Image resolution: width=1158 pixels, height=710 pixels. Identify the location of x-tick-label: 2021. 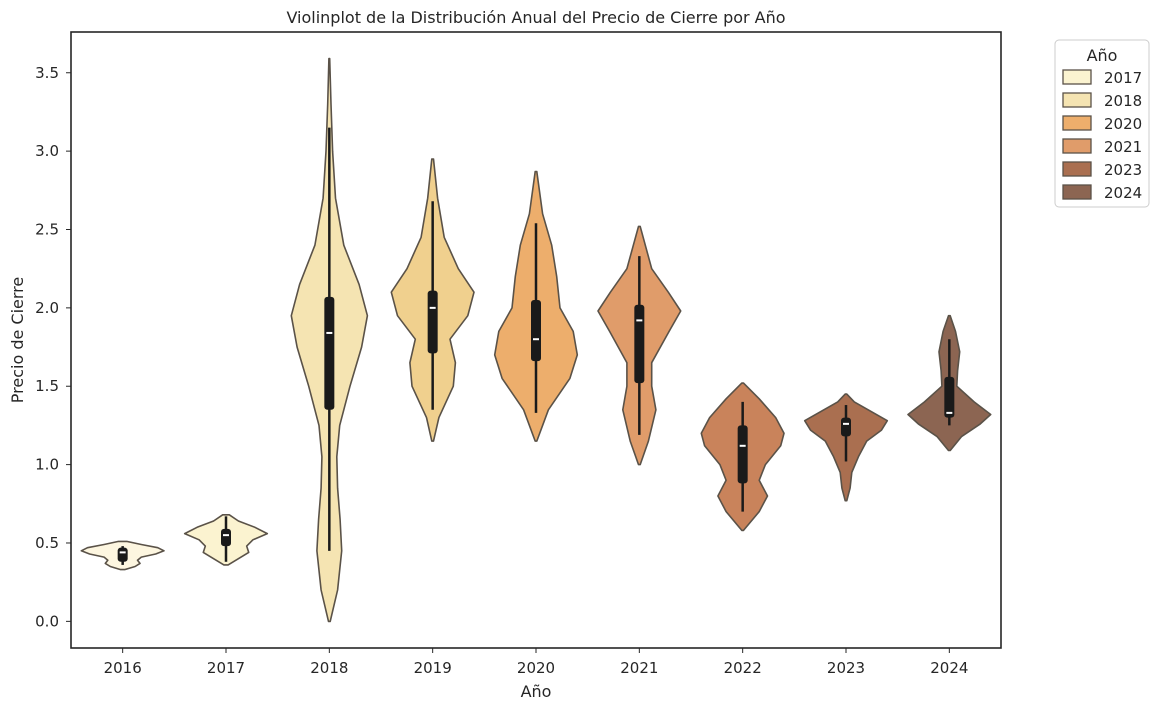
(639, 668).